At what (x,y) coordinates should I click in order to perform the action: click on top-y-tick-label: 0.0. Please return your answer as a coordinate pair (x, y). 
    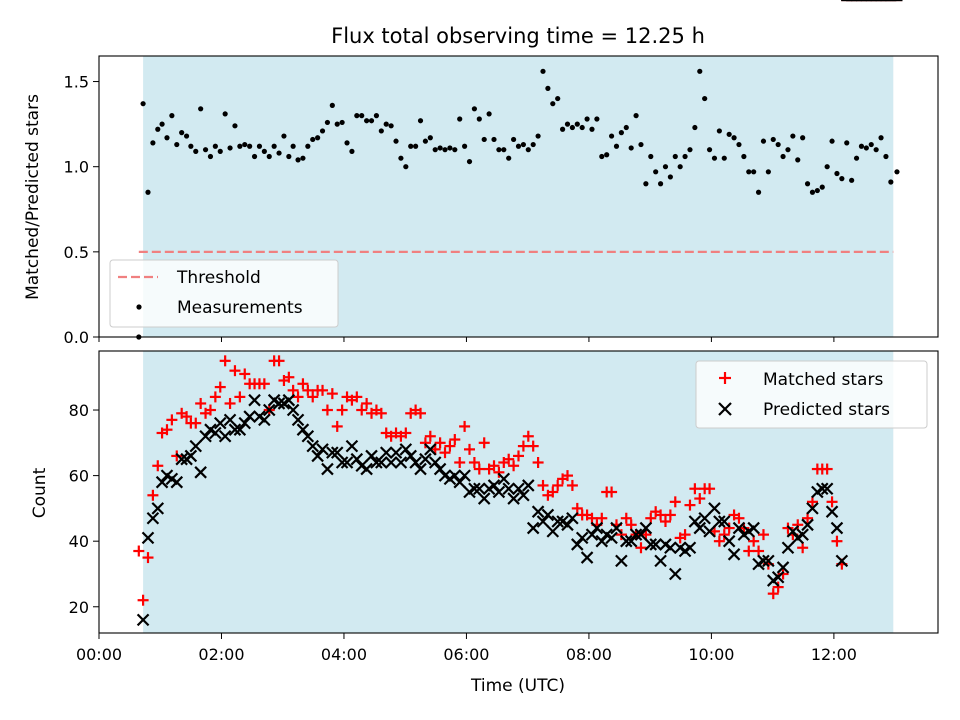
    Looking at the image, I should click on (76, 337).